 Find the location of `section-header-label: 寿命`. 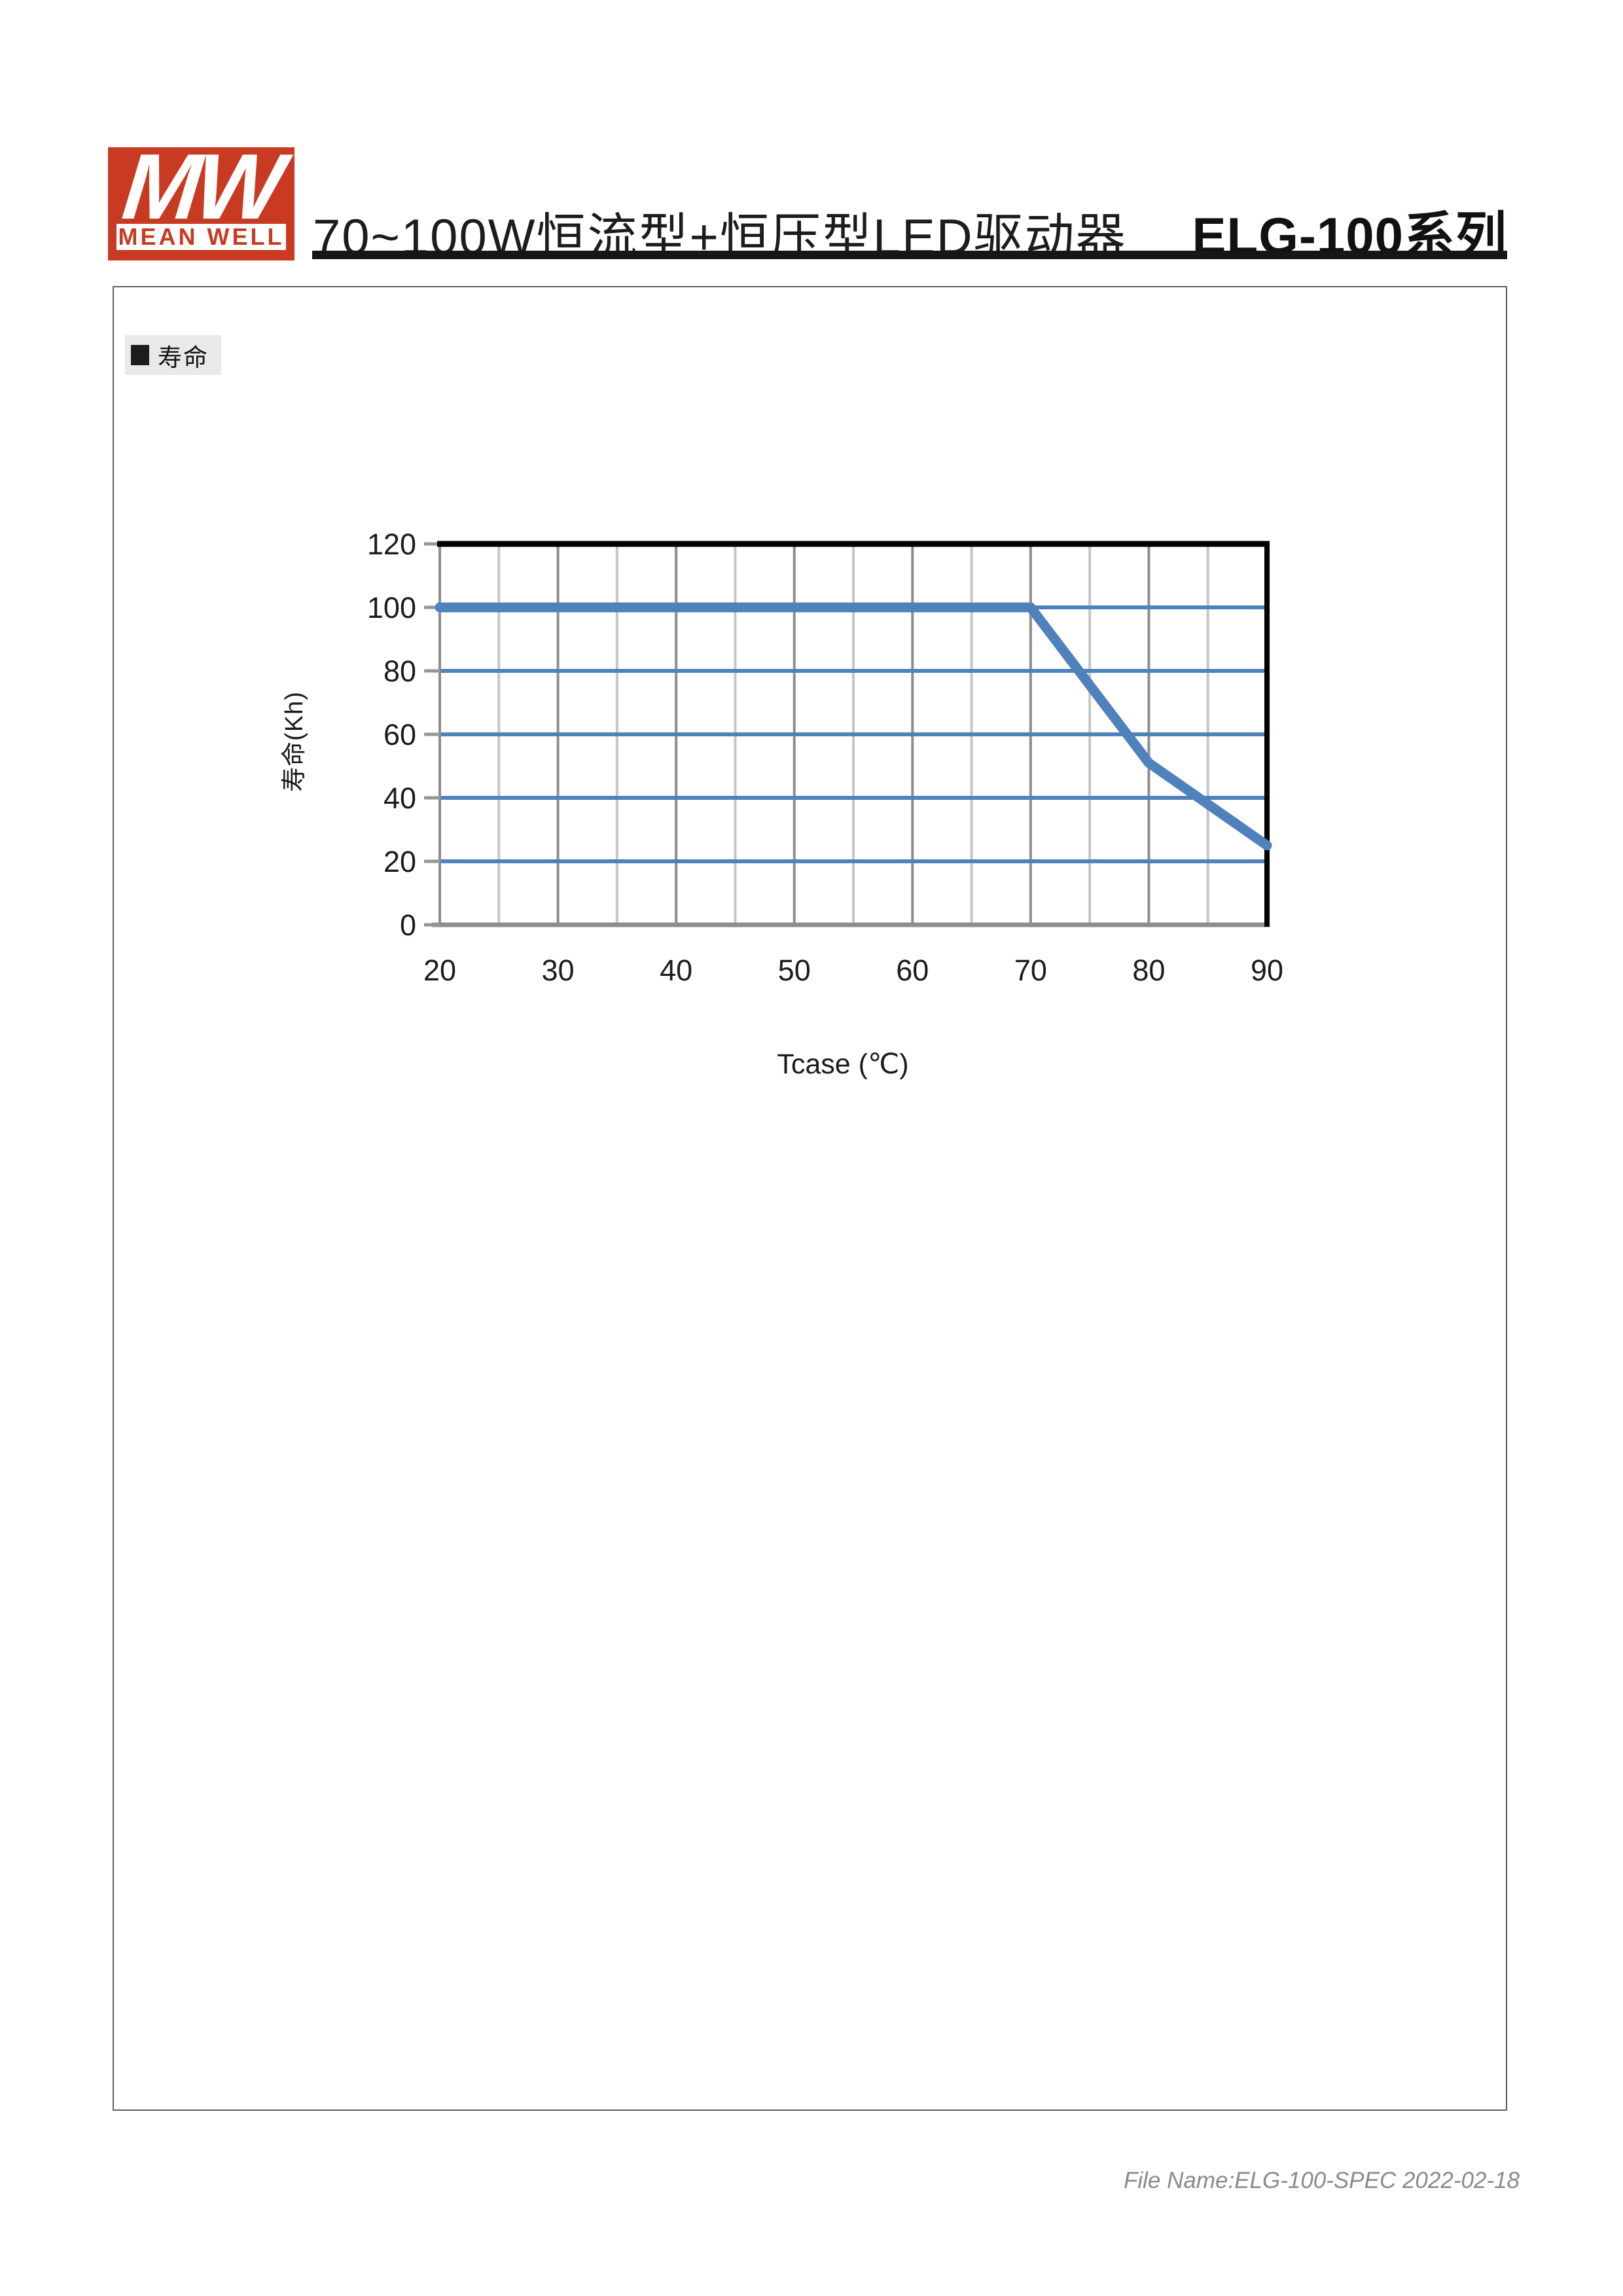

section-header-label: 寿命 is located at coordinates (183, 357).